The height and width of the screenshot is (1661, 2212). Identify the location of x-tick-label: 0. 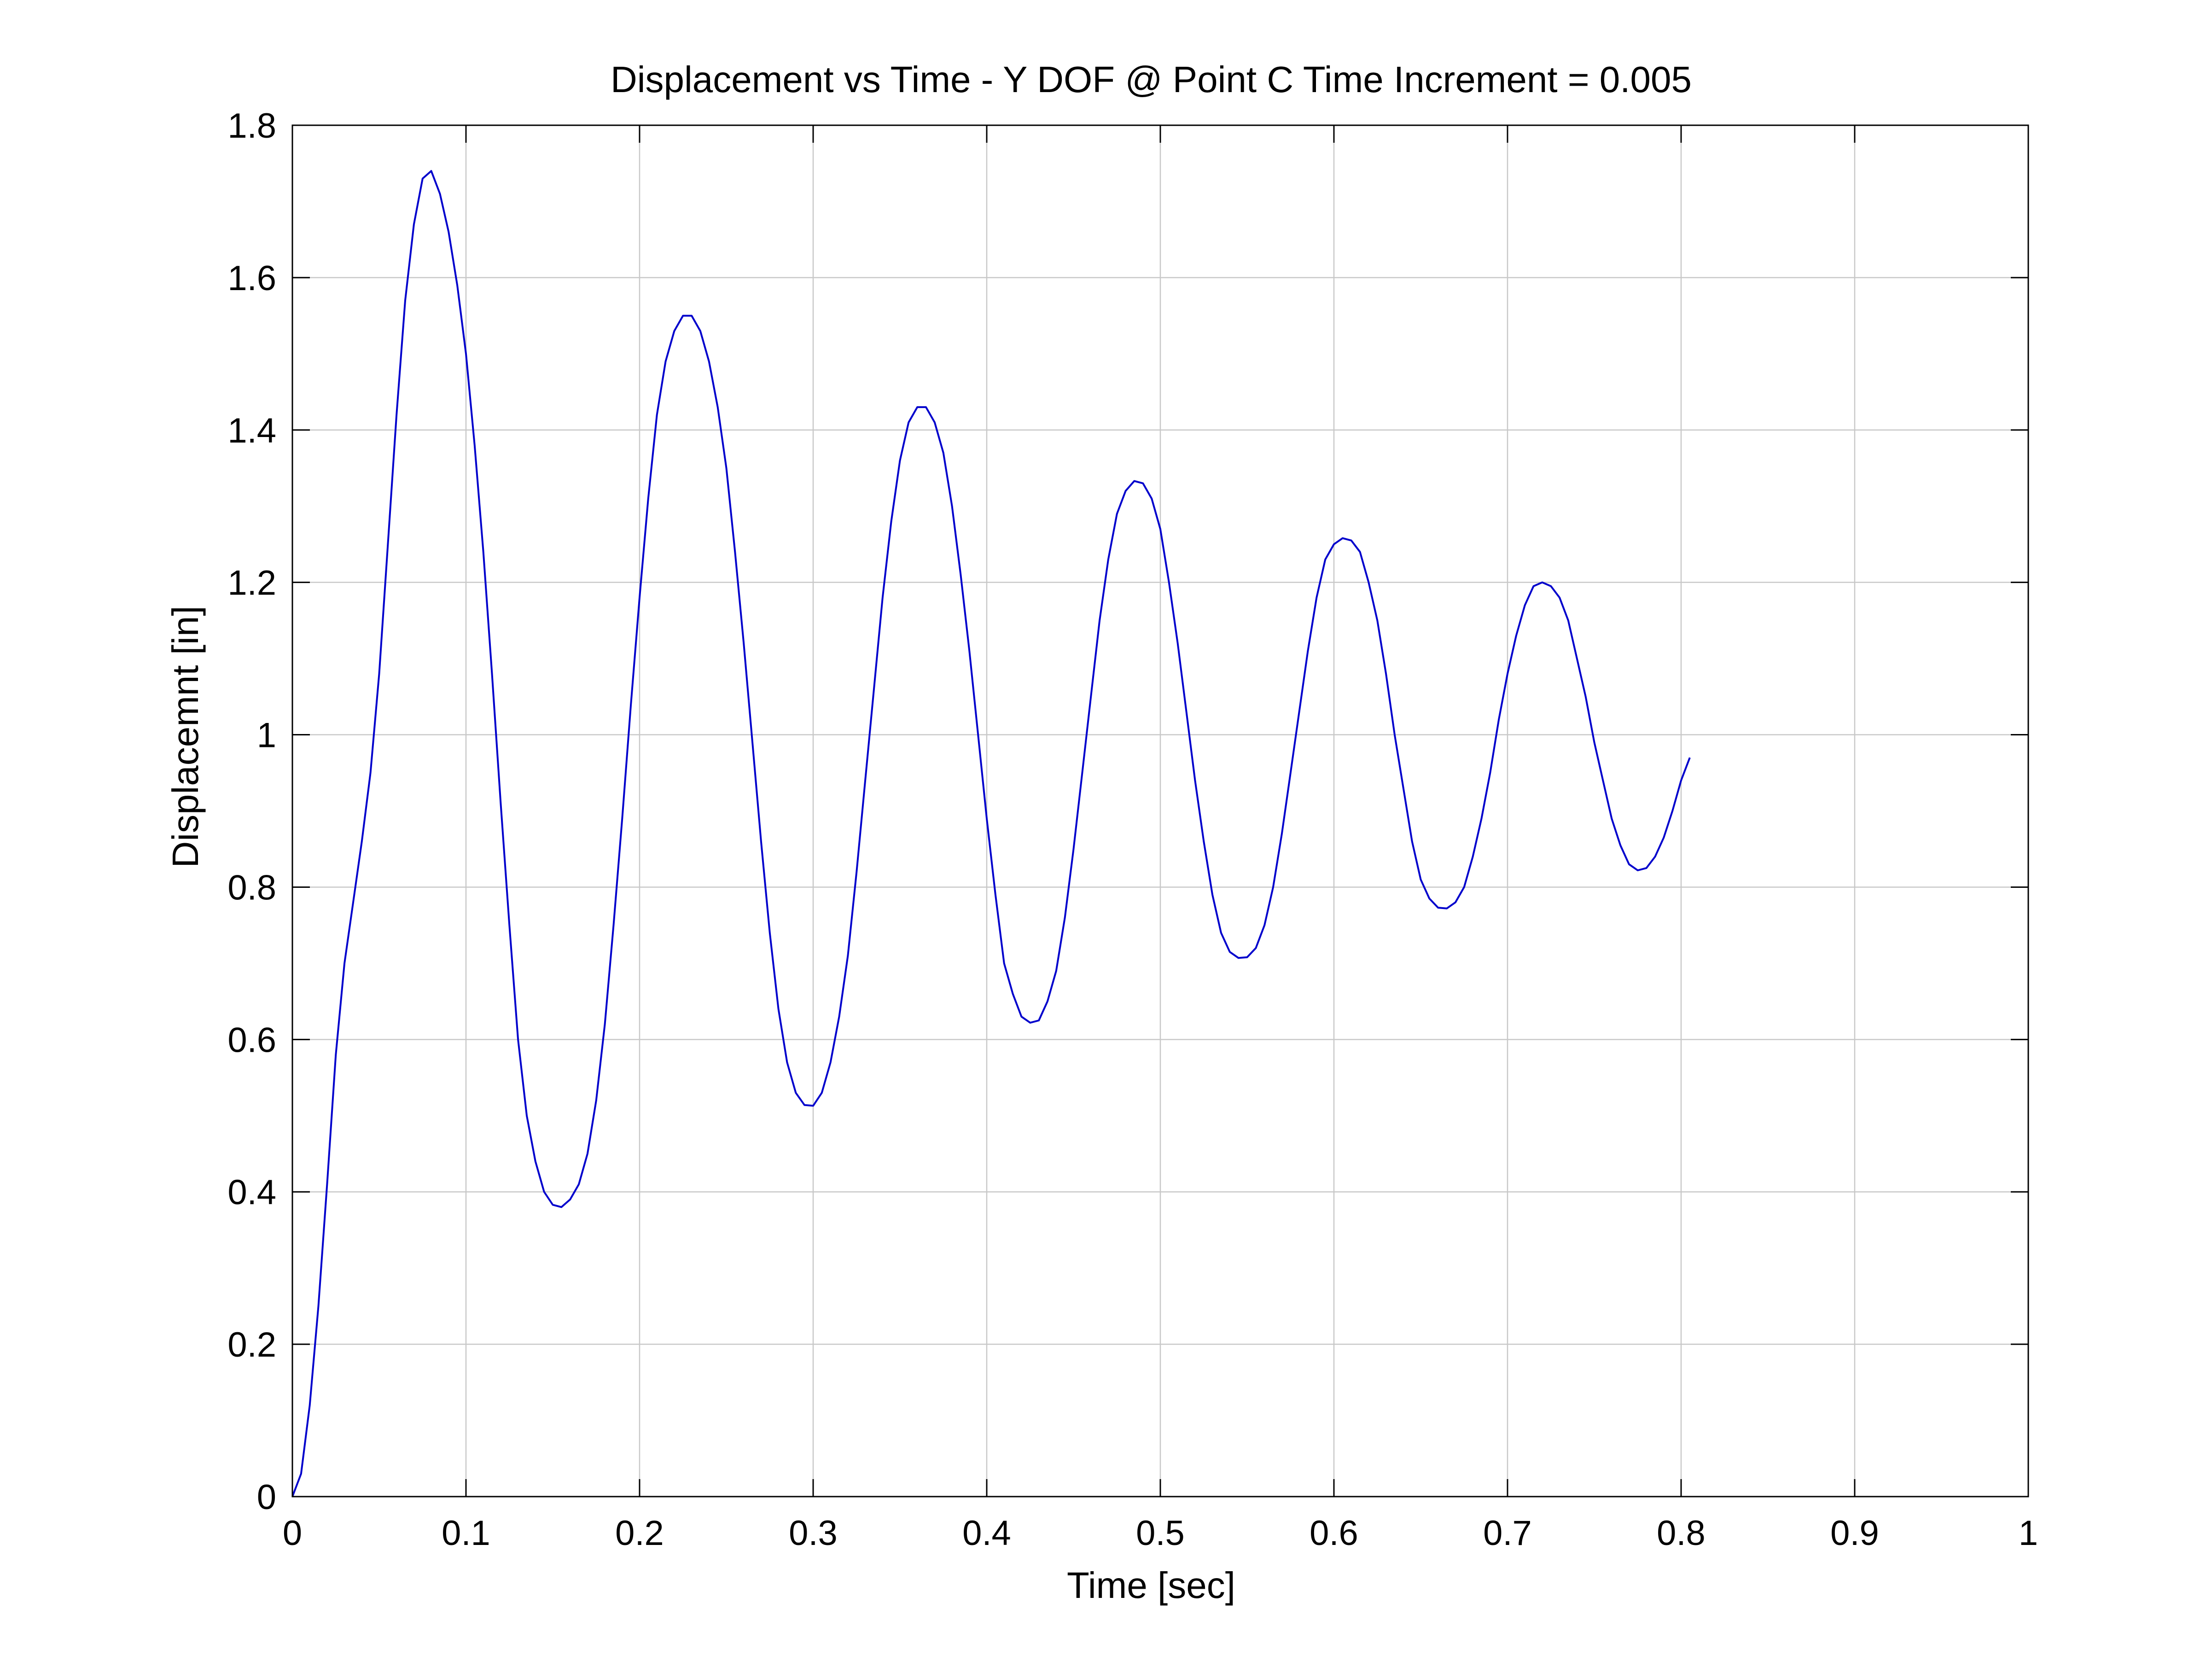
(292, 1533).